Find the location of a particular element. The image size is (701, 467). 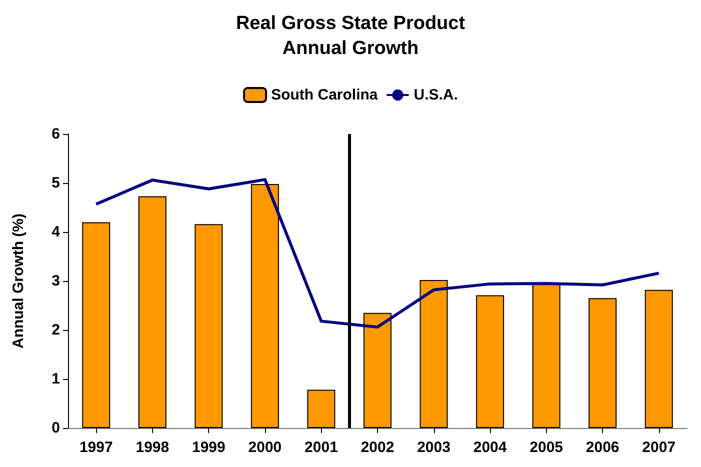

x-tick-label: 1998 is located at coordinates (153, 447).